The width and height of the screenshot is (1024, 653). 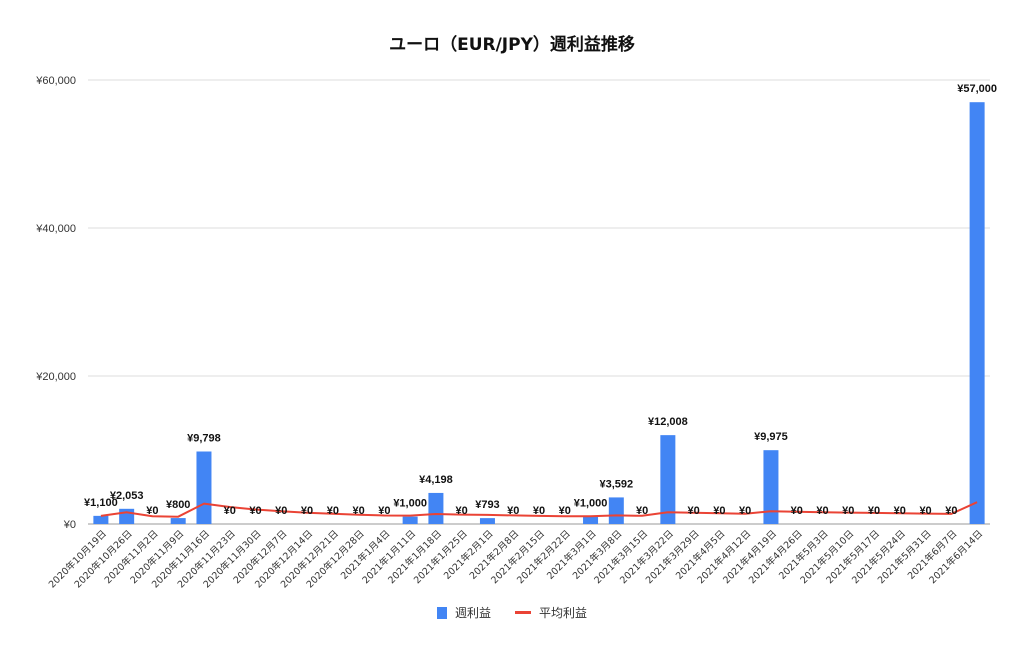 I want to click on legend-item-weekly-profit: 週利益, so click(x=463, y=612).